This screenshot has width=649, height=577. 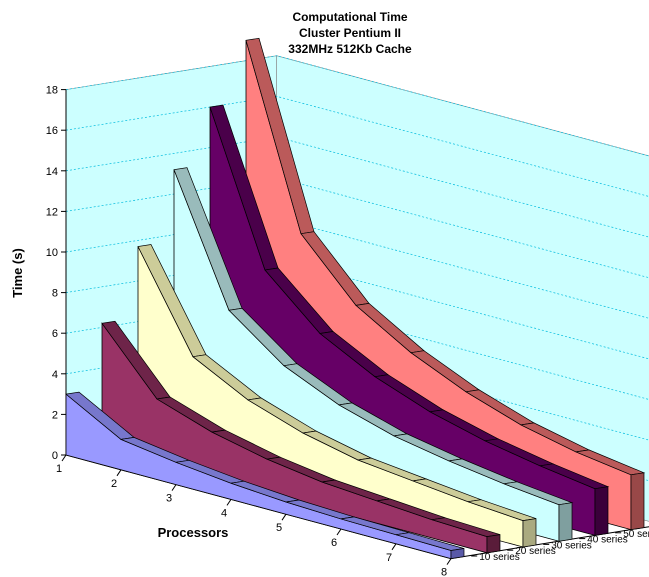 What do you see at coordinates (59, 469) in the screenshot?
I see `x-tick-label: 1` at bounding box center [59, 469].